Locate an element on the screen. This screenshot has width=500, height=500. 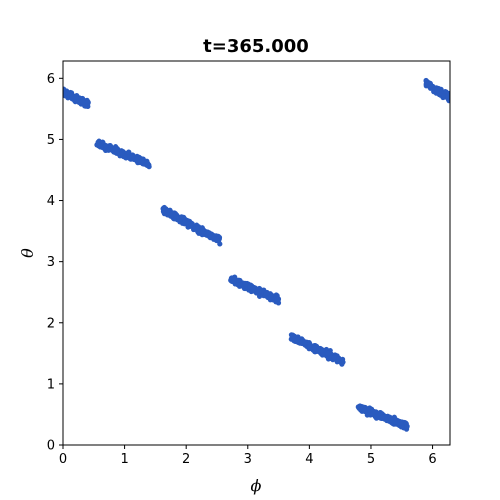
y-axis-label: θ is located at coordinates (27, 253).